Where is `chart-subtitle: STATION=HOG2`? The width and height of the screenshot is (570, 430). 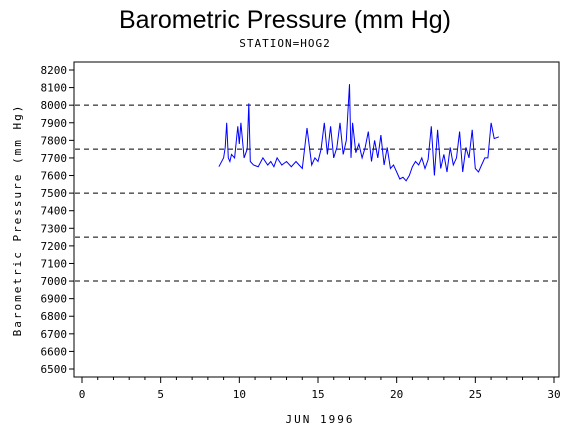
chart-subtitle: STATION=HOG2 is located at coordinates (285, 43).